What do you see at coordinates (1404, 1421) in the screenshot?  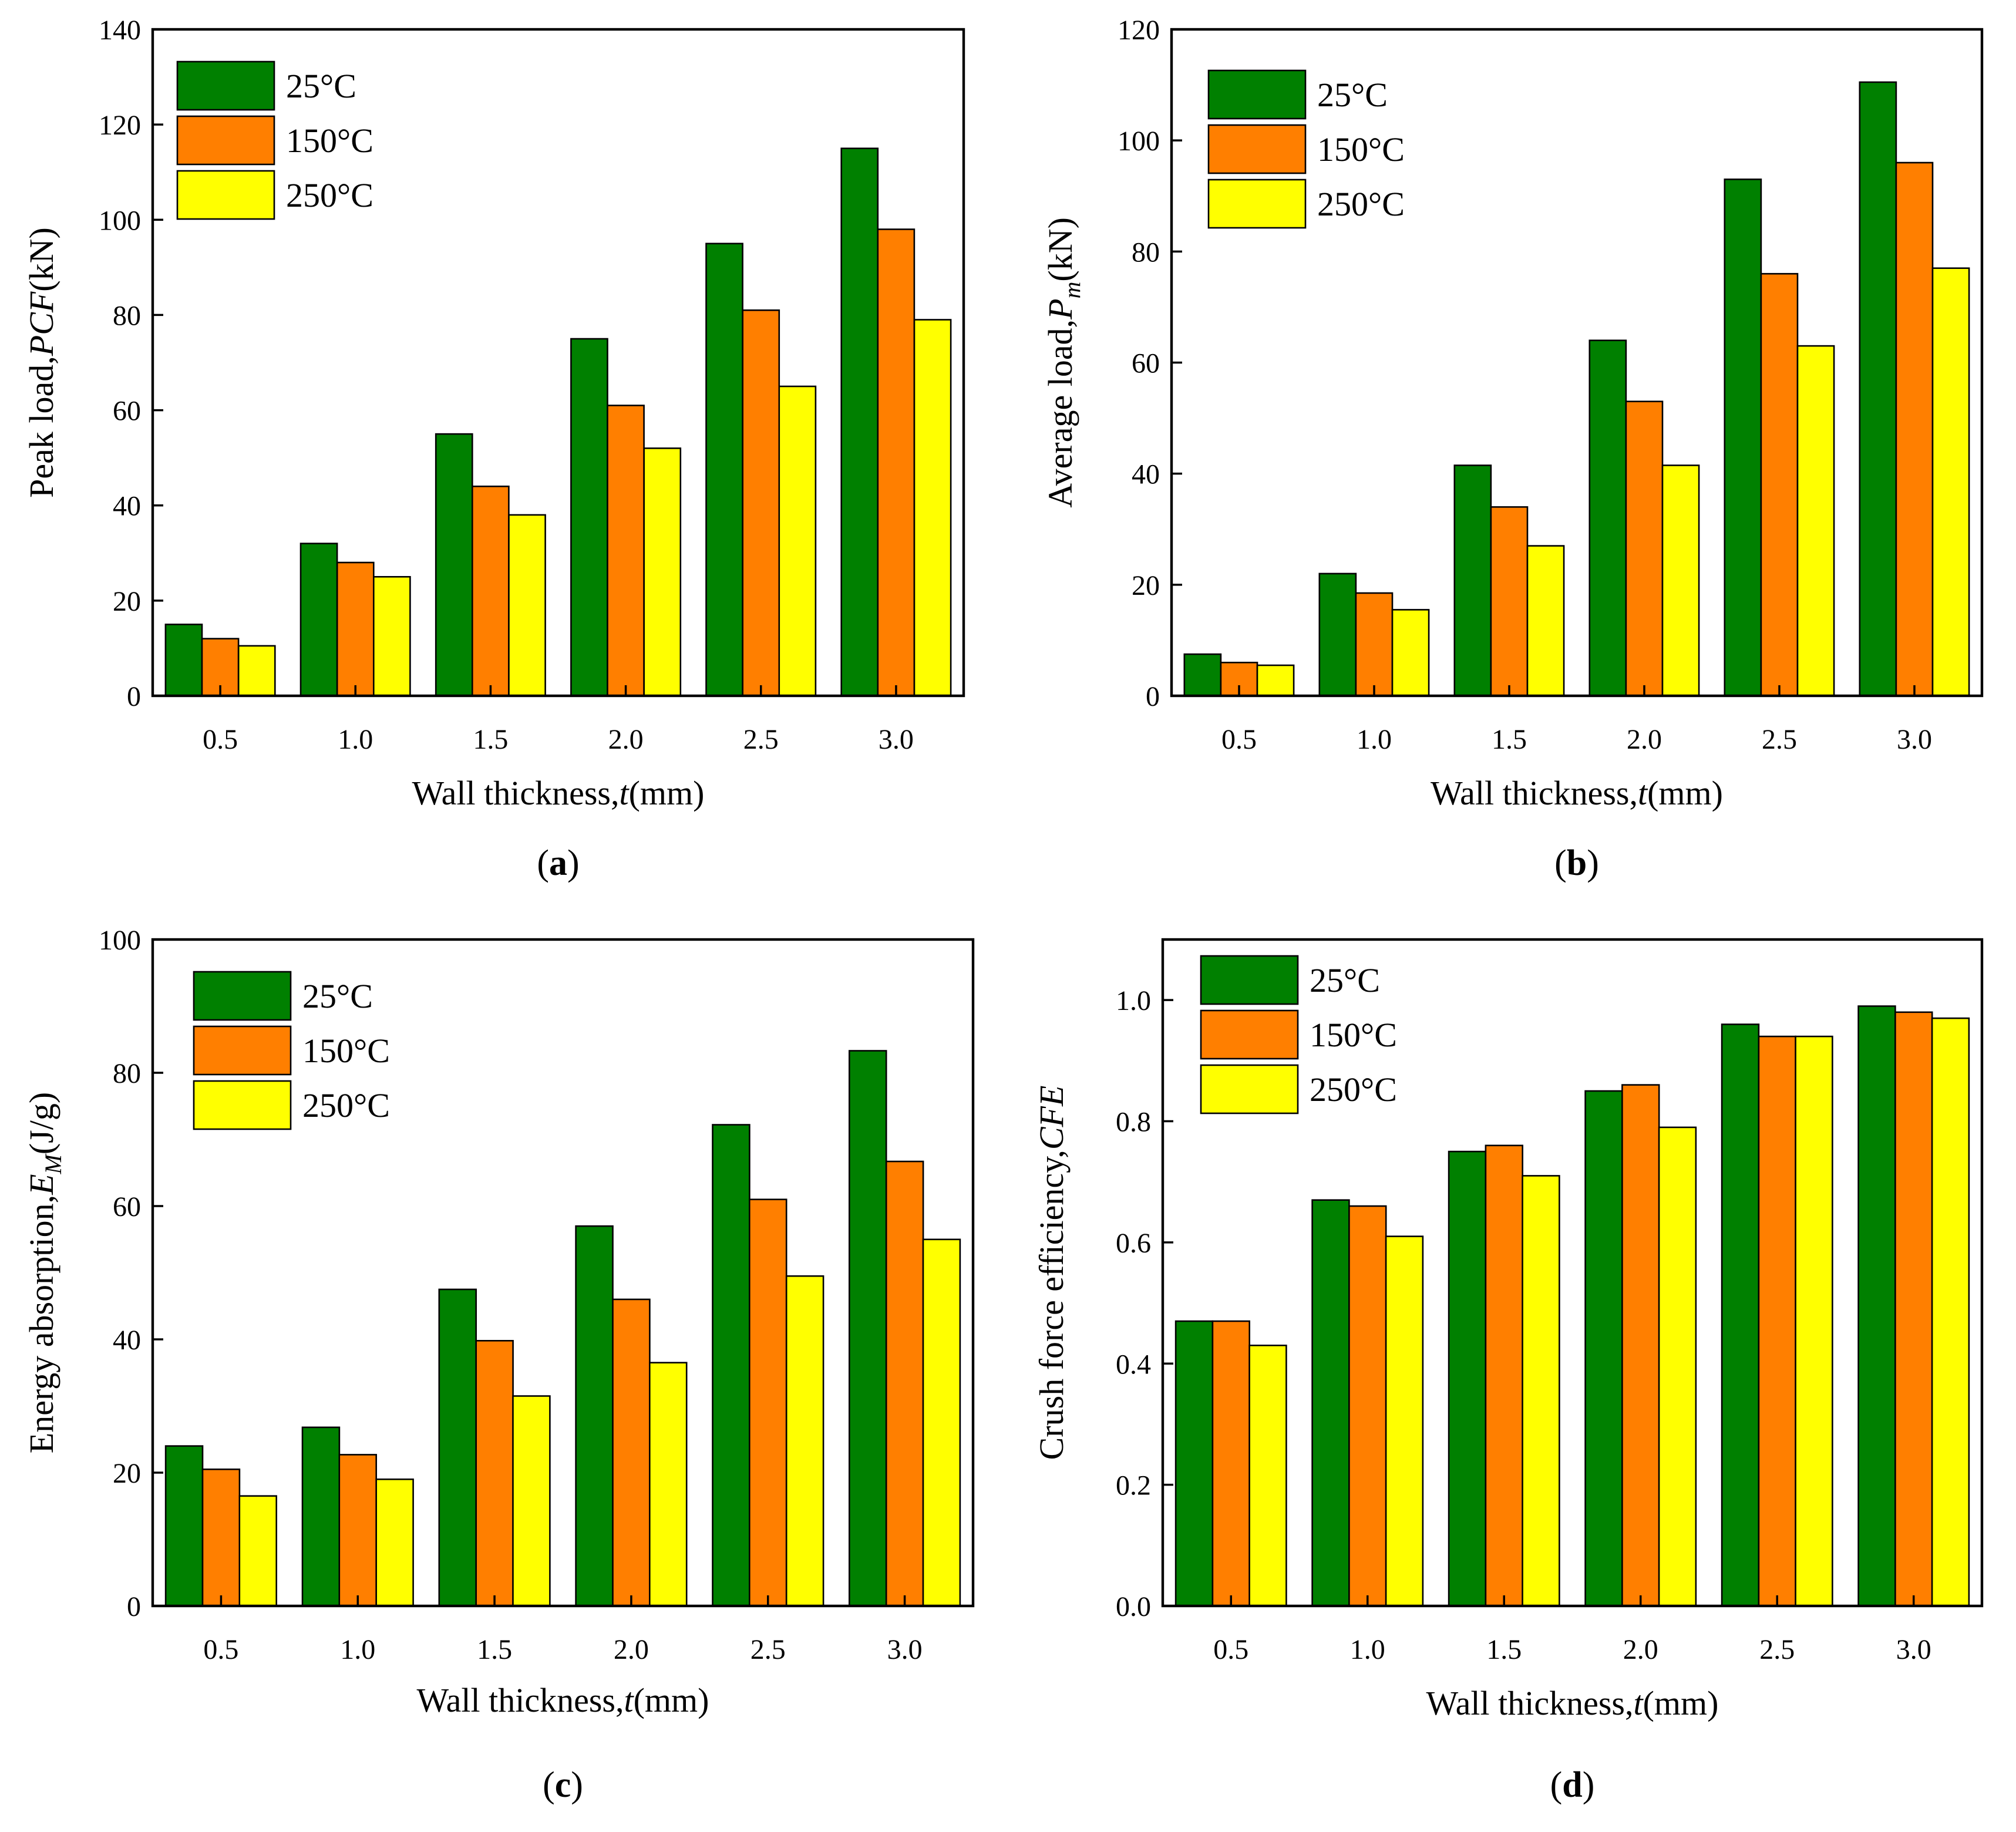 I see `bar-d-250c-1.0` at bounding box center [1404, 1421].